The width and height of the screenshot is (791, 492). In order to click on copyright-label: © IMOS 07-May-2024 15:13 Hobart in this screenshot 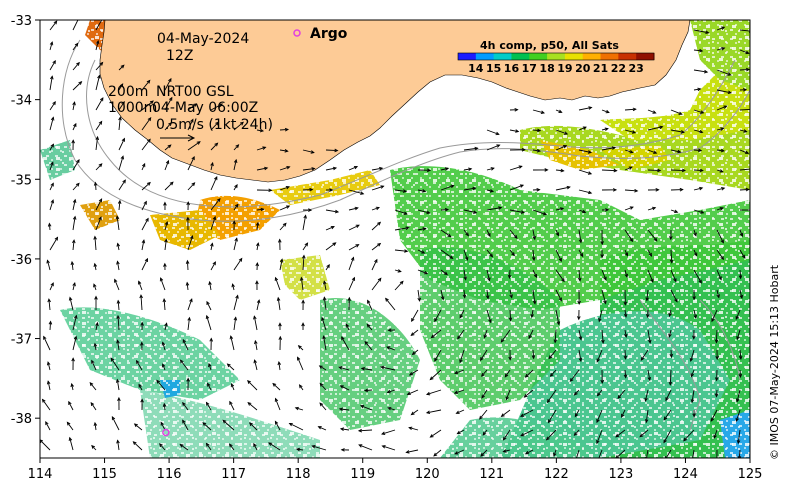, I will do `click(774, 362)`.